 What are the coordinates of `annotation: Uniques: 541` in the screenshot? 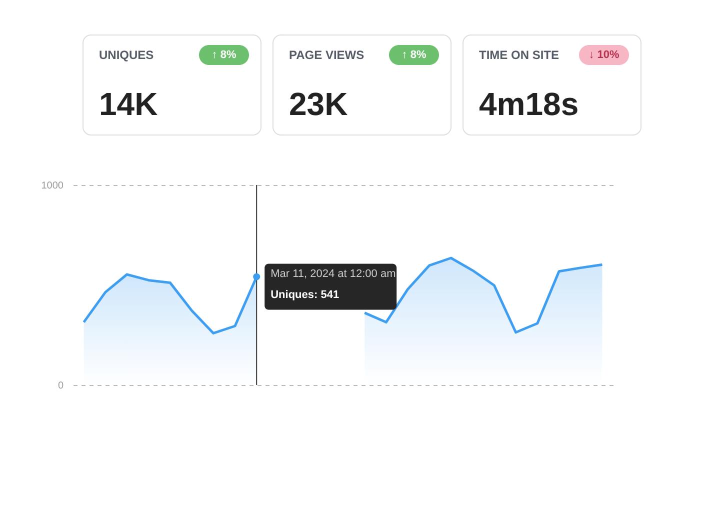 It's located at (305, 294).